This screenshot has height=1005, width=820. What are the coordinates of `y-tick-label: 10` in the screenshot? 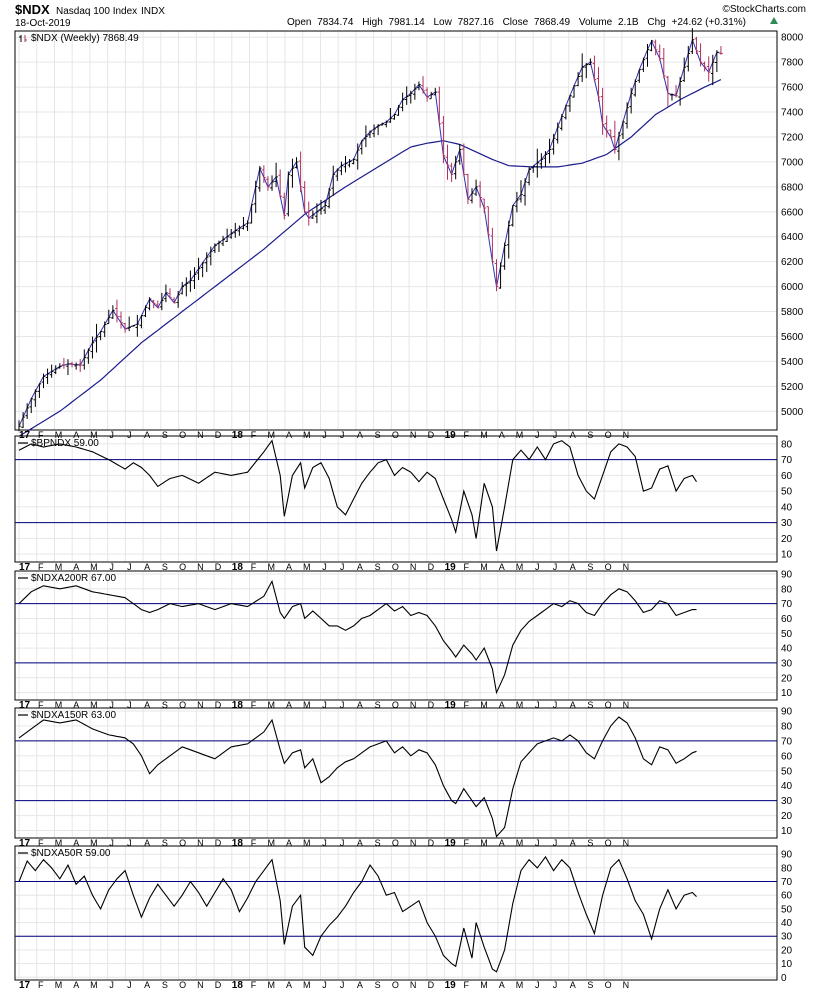 It's located at (787, 693).